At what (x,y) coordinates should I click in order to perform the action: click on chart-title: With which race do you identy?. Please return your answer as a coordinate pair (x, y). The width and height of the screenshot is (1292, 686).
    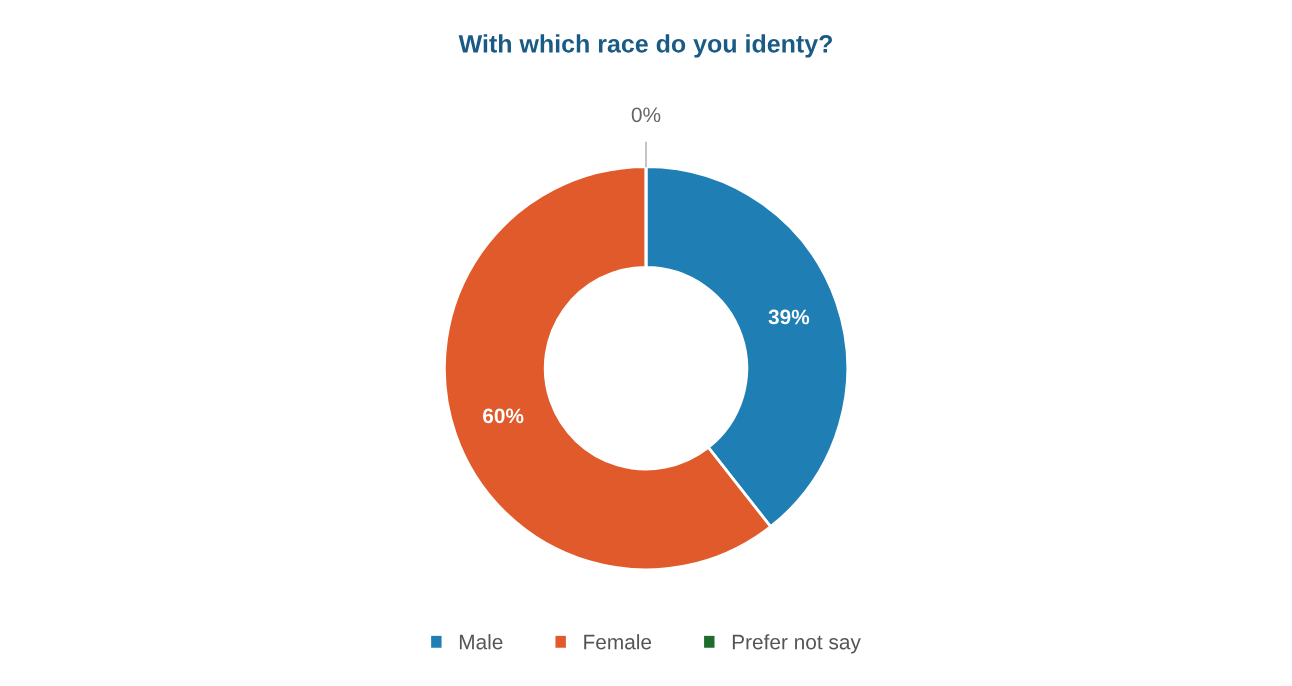
    Looking at the image, I should click on (645, 46).